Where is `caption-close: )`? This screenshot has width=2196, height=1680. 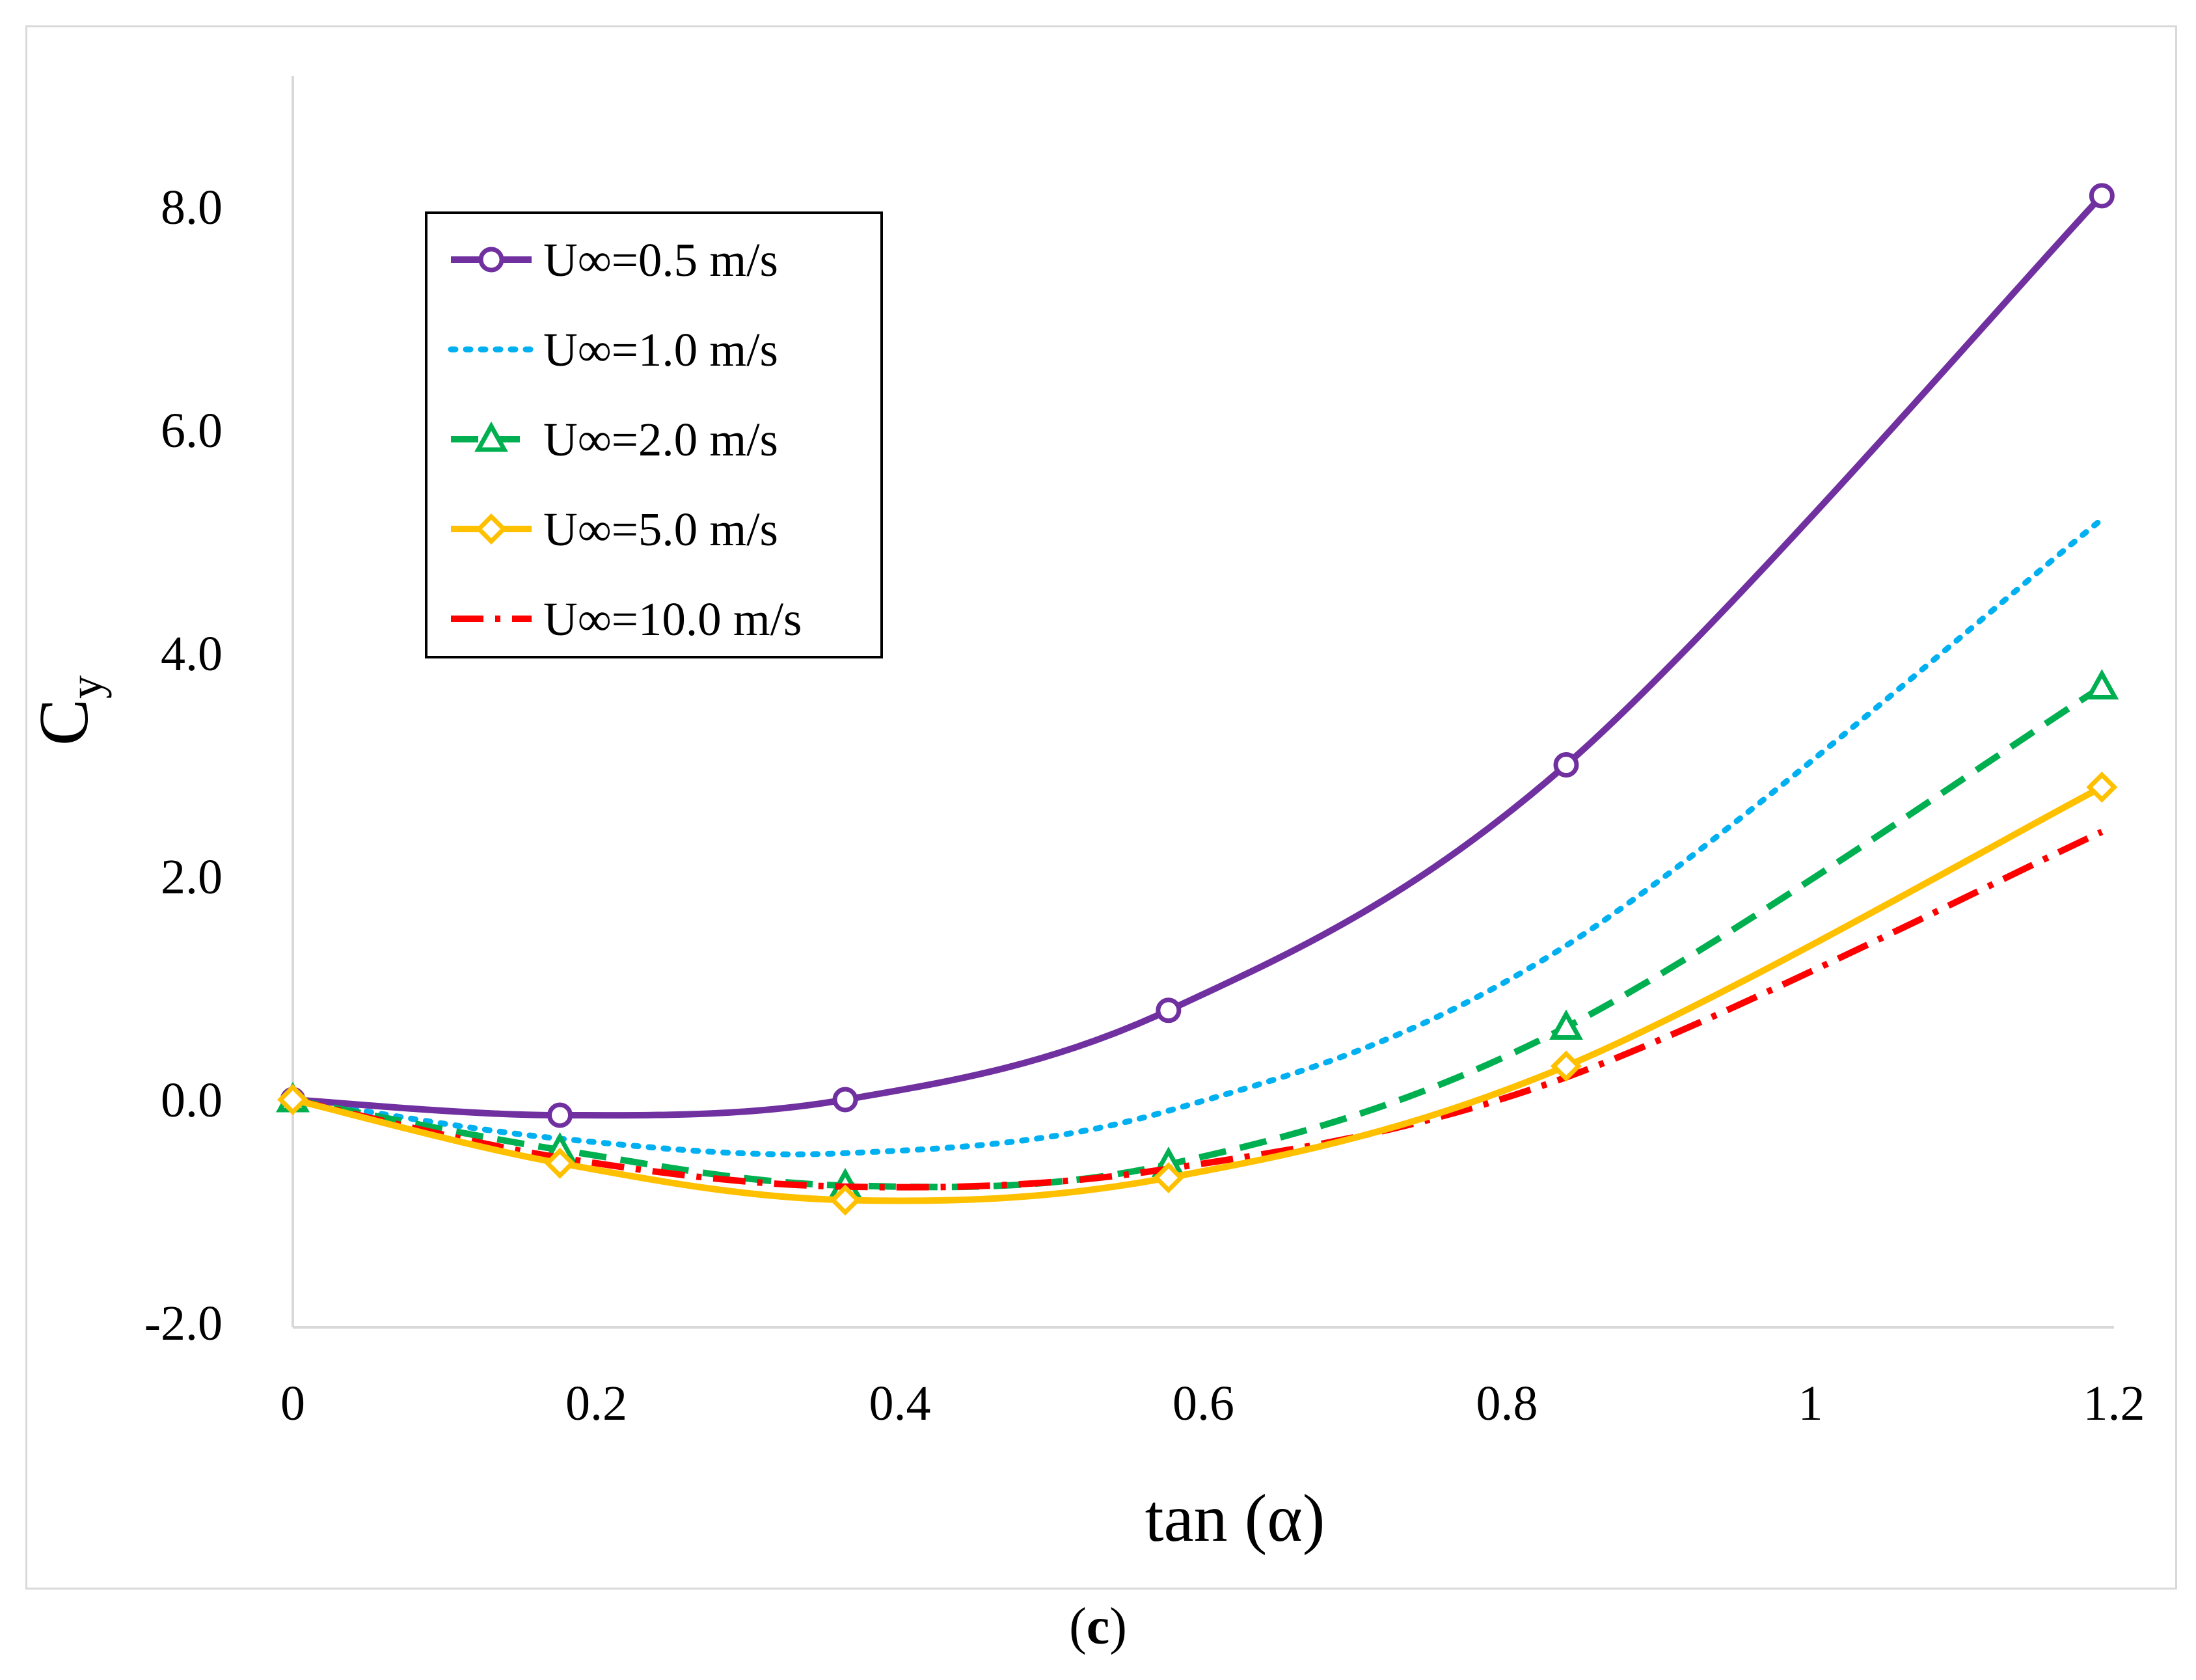
caption-close: ) is located at coordinates (1118, 1626).